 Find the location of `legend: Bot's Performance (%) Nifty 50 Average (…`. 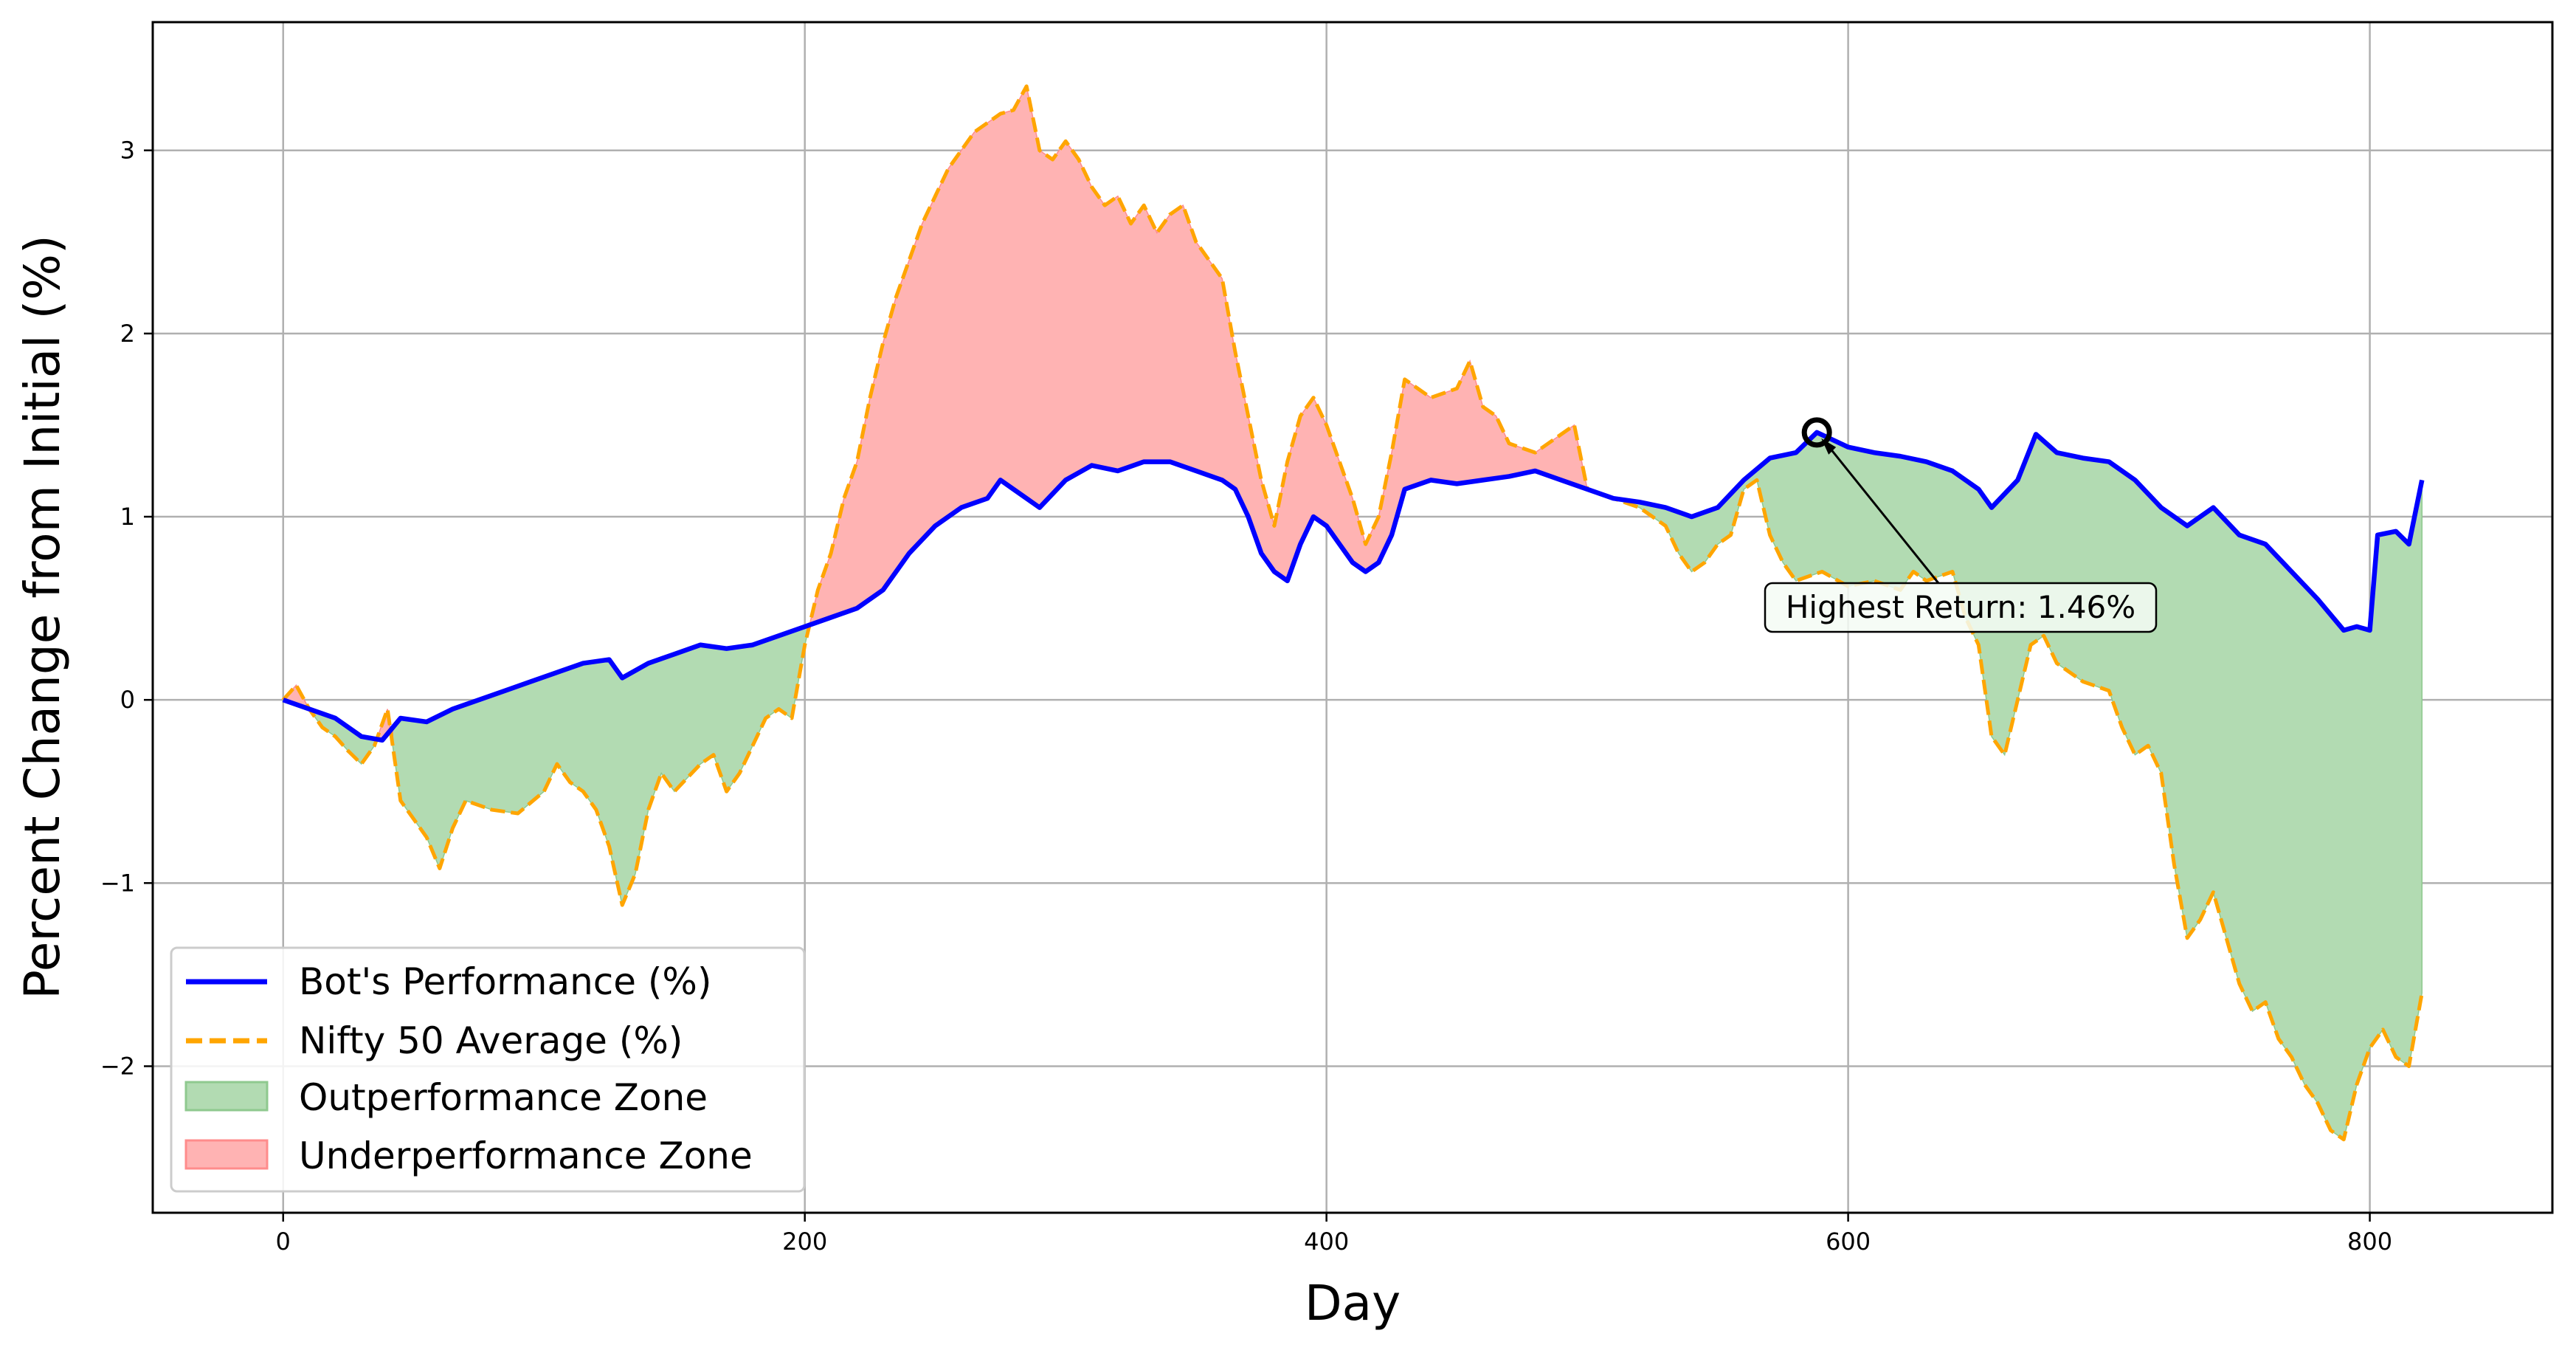

legend: Bot's Performance (%) Nifty 50 Average (… is located at coordinates (488, 1069).